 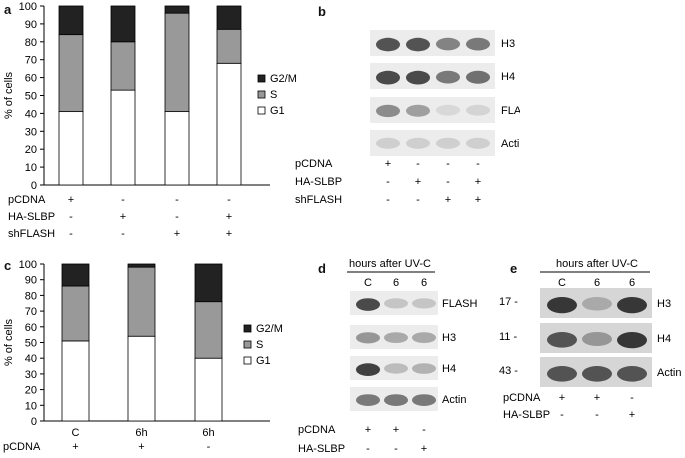 I want to click on c-category-label: C, so click(x=76, y=433).